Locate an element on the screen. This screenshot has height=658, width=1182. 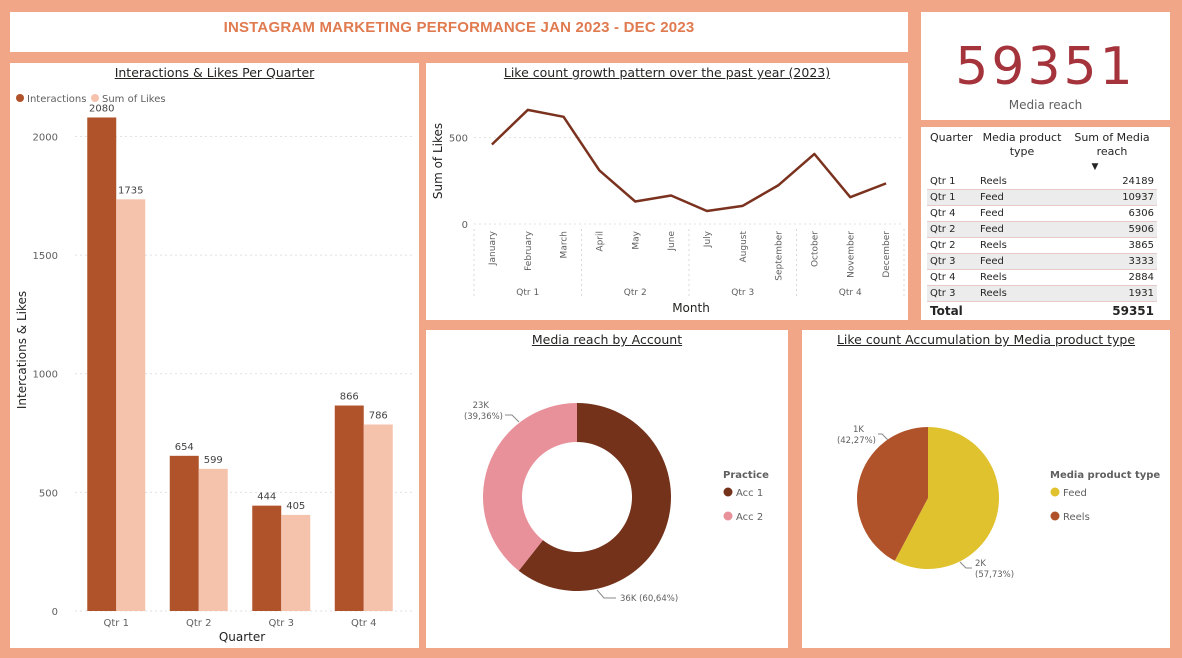
table-row: Qtr 4 Feed 6306 is located at coordinates (1042, 214).